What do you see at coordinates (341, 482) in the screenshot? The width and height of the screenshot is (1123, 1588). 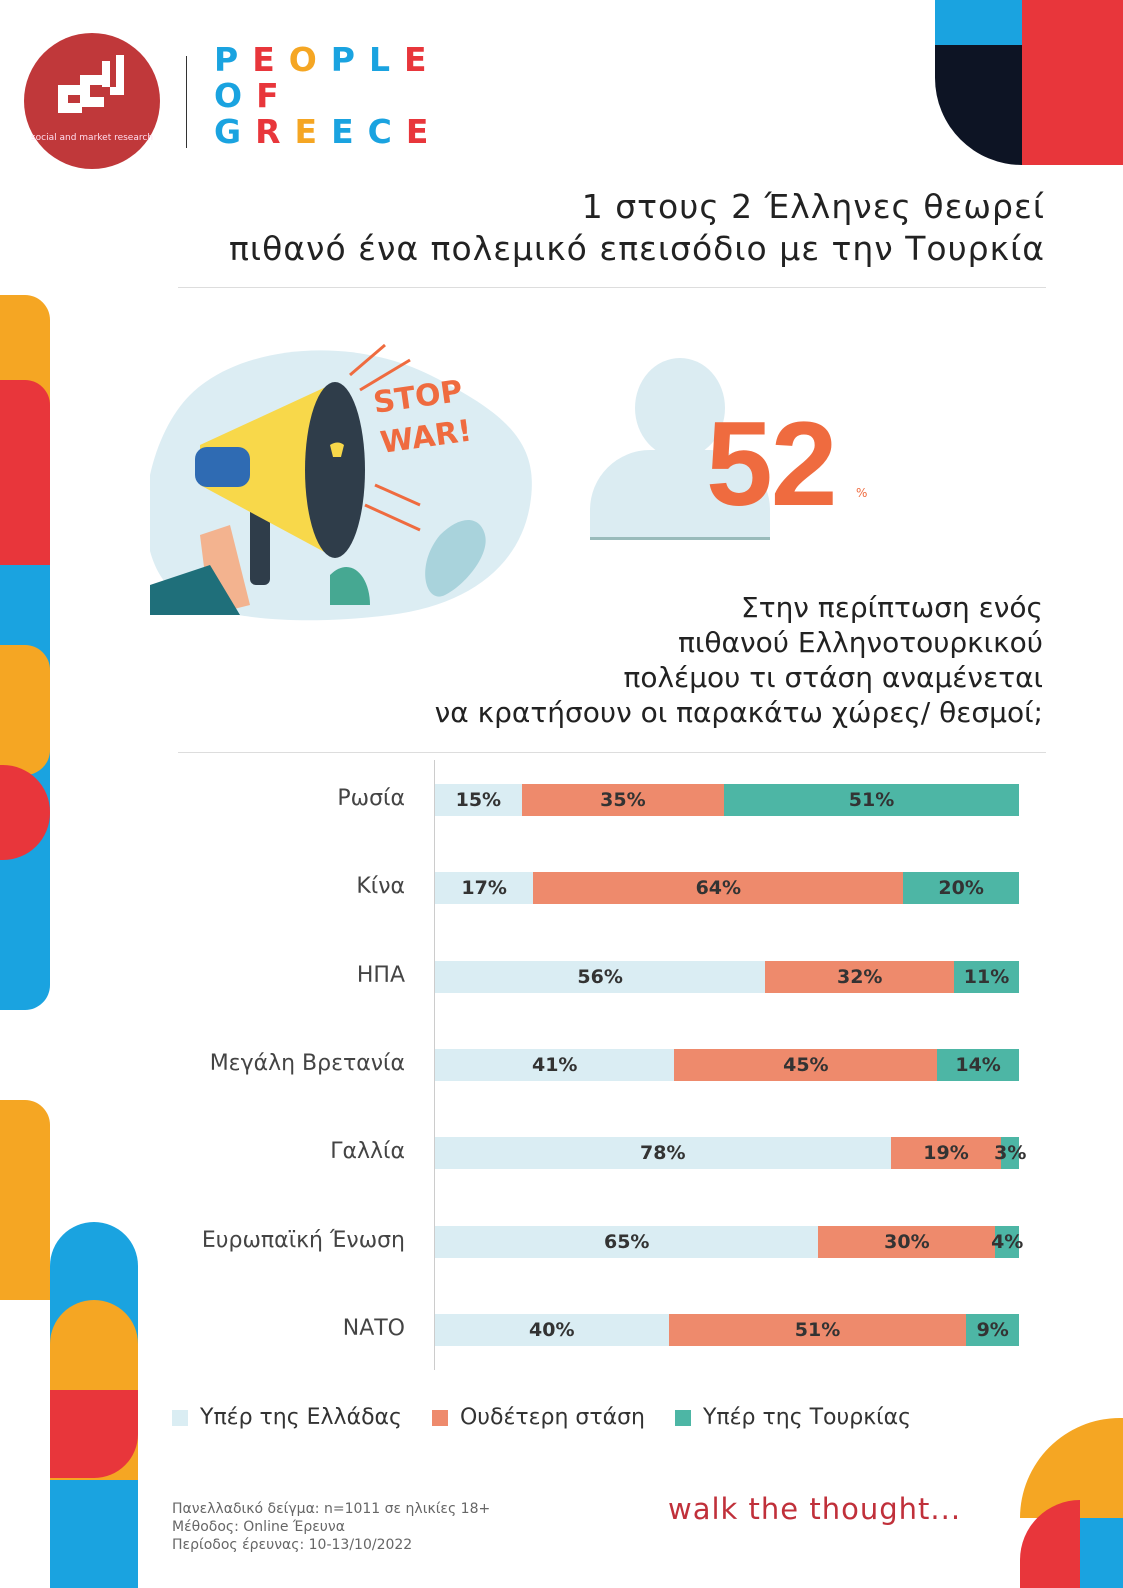 I see `megaphone-illustration: STOP WAR!` at bounding box center [341, 482].